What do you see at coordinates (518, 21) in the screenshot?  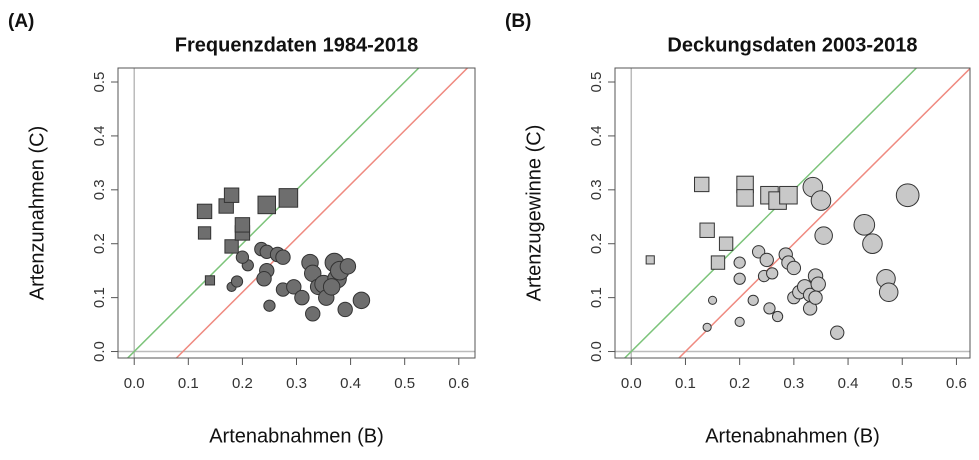 I see `panel-label: (B)` at bounding box center [518, 21].